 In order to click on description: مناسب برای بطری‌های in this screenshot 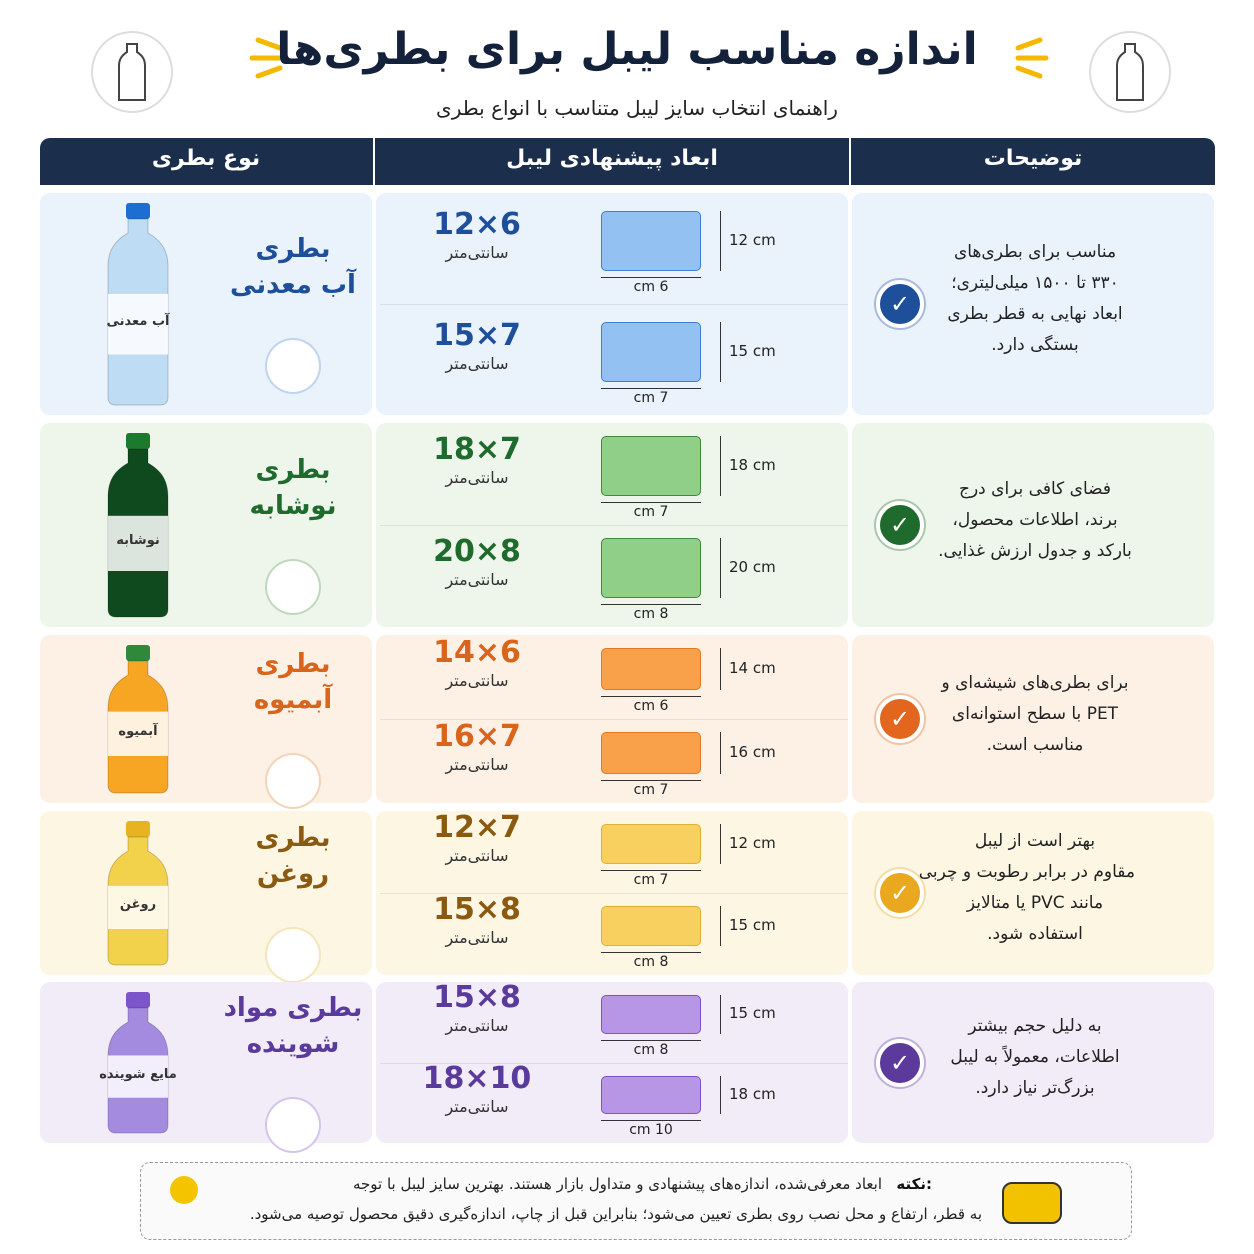, I will do `click(1035, 252)`.